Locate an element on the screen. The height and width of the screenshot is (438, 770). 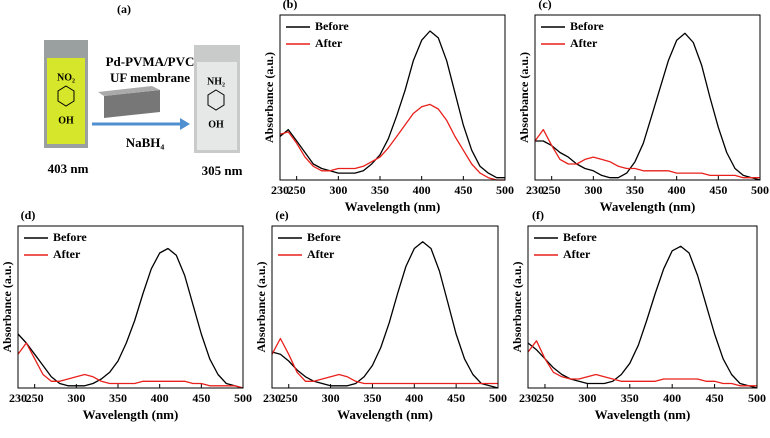
membrane-label: Pd-PVMA/PVC is located at coordinates (150, 61).